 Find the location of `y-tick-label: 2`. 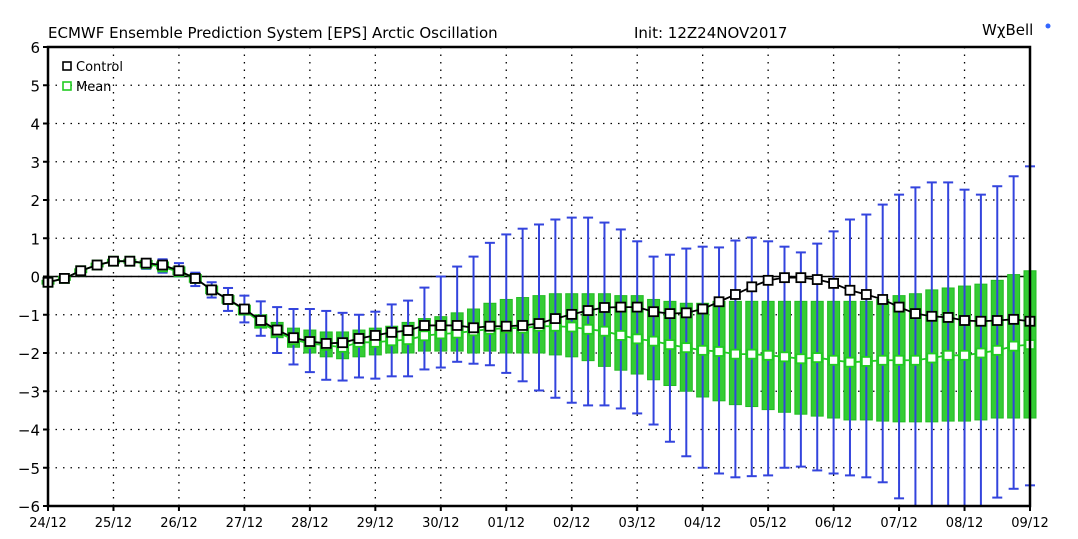

y-tick-label: 2 is located at coordinates (35, 201).